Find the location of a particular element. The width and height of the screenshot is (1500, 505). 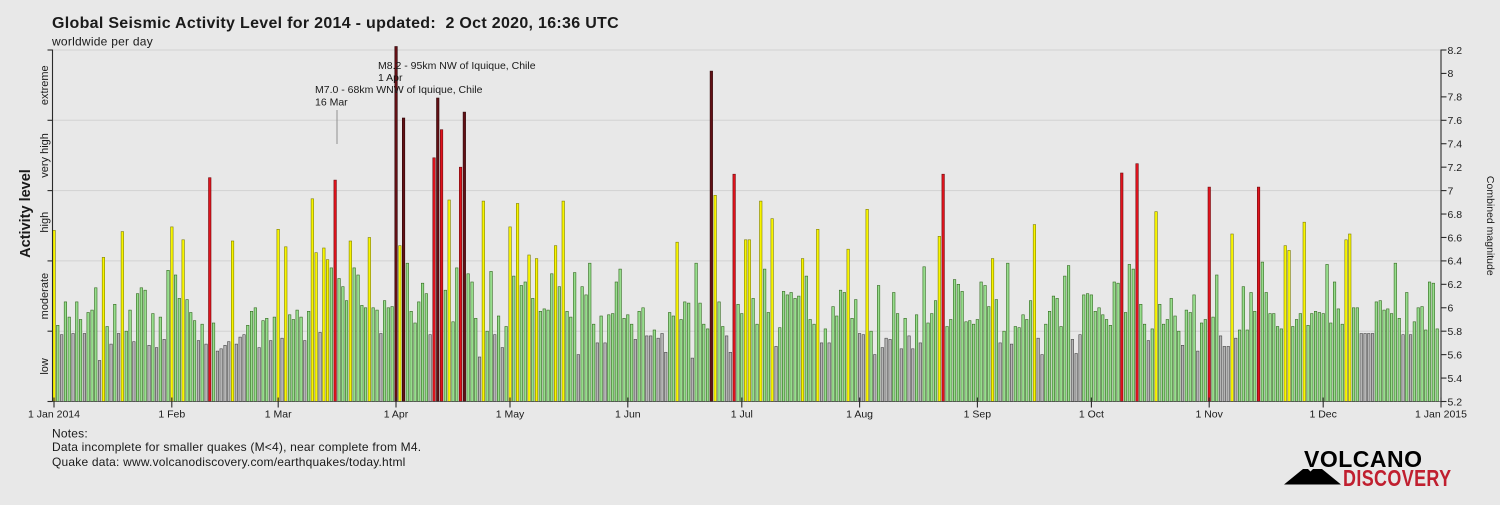

svg-text: low is located at coordinates (45, 366).